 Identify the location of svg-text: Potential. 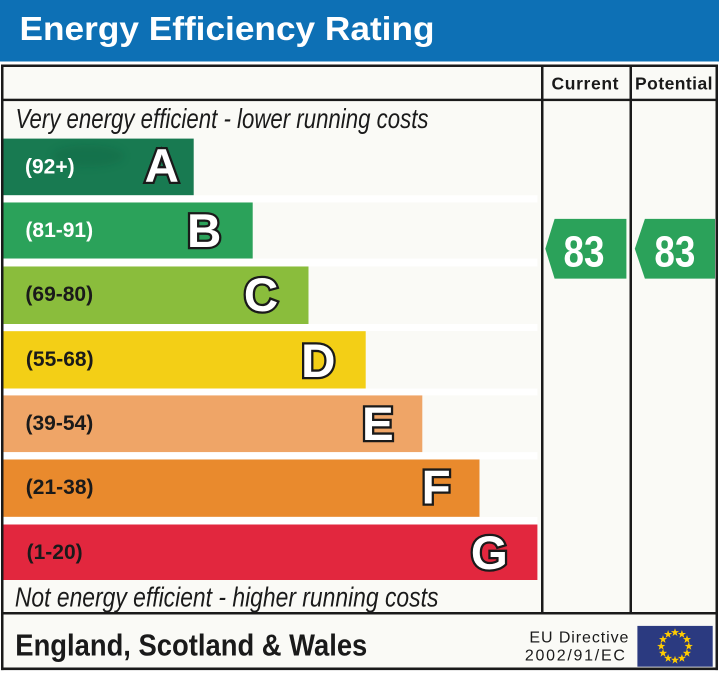
(674, 84).